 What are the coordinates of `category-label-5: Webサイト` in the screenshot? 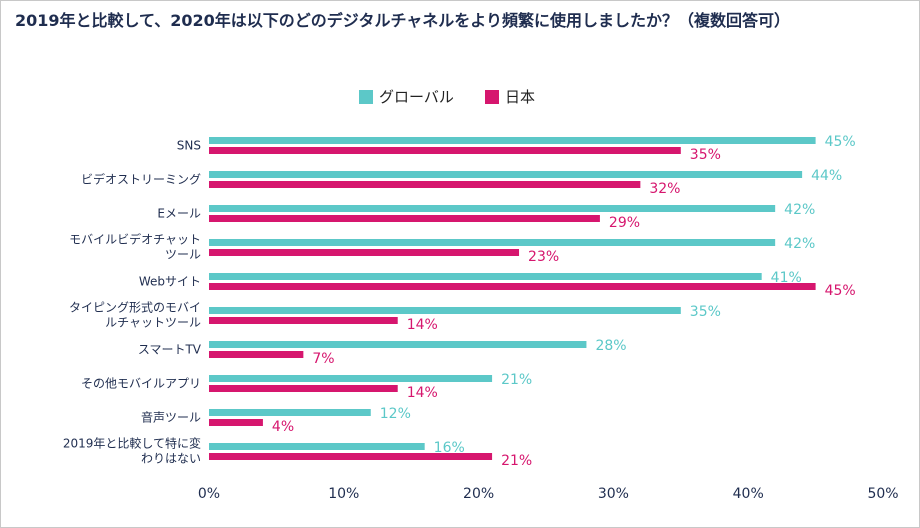 It's located at (170, 282).